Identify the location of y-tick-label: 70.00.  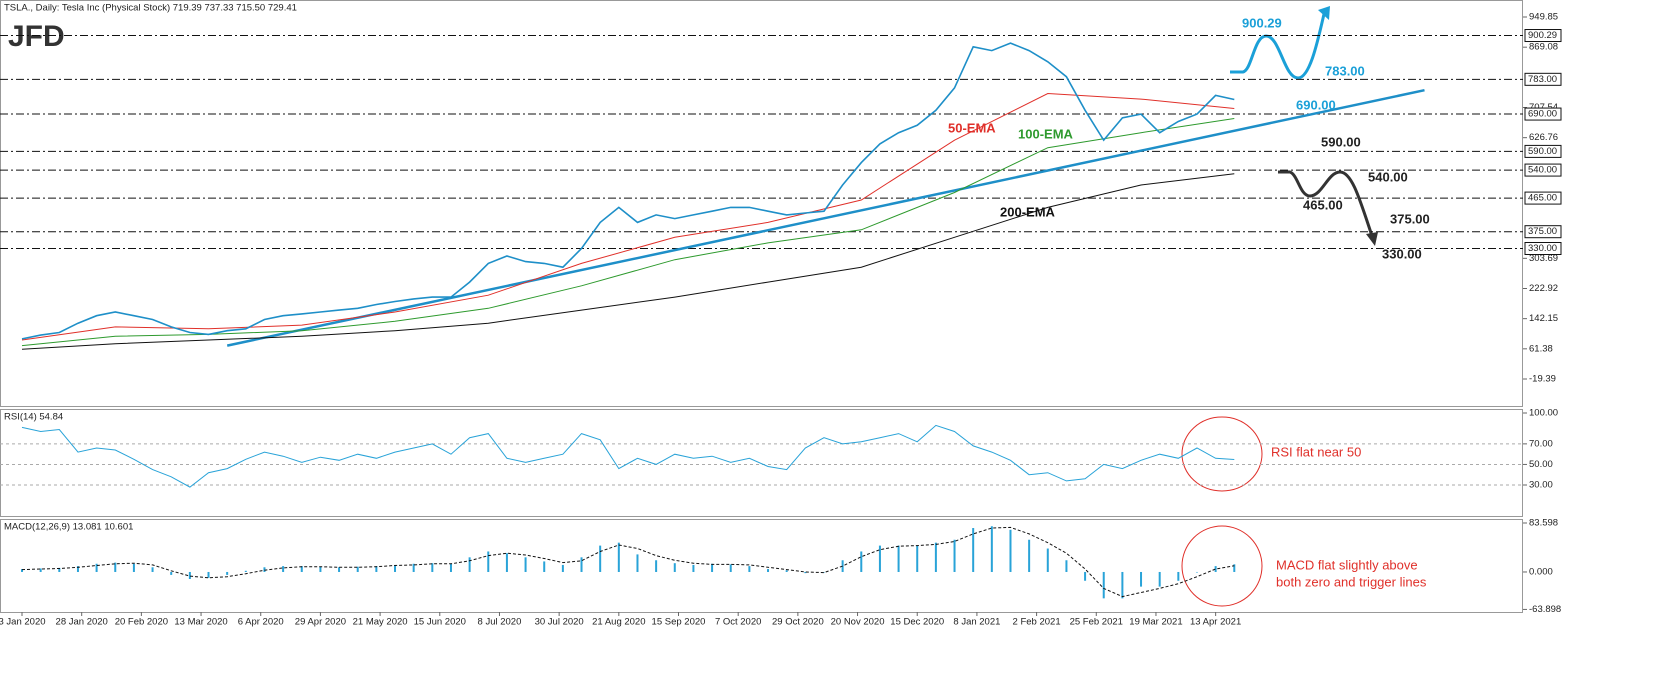
(1541, 443).